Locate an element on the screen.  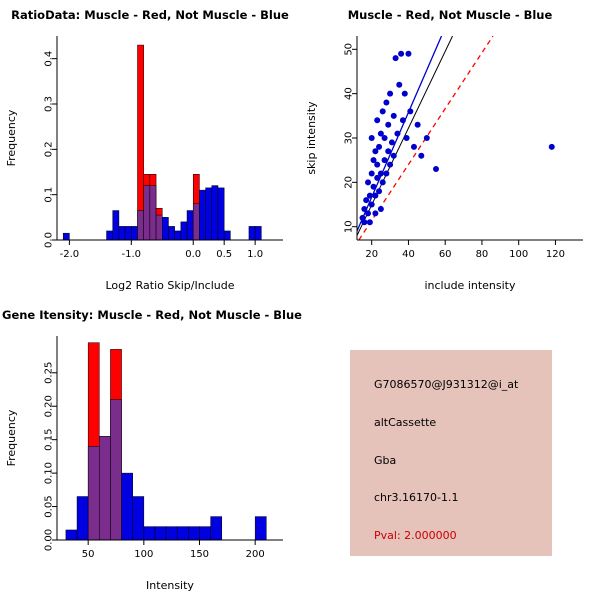
y-tick-label: 0.4 is located at coordinates (49, 59).